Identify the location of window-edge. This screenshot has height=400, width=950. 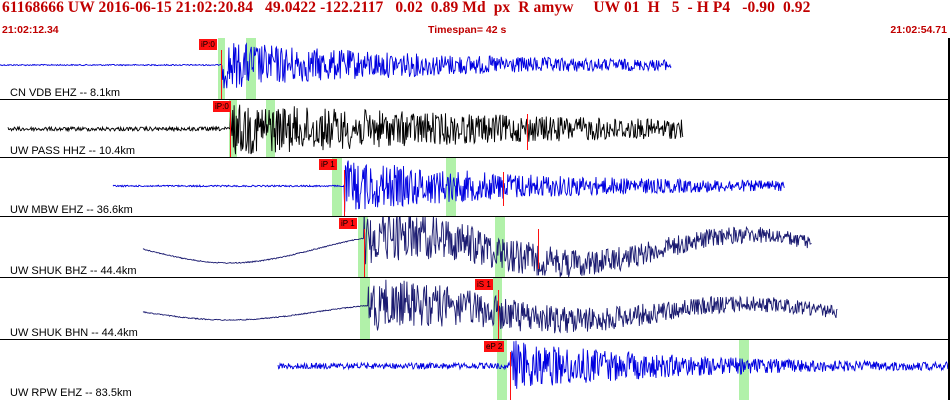
(949, 219).